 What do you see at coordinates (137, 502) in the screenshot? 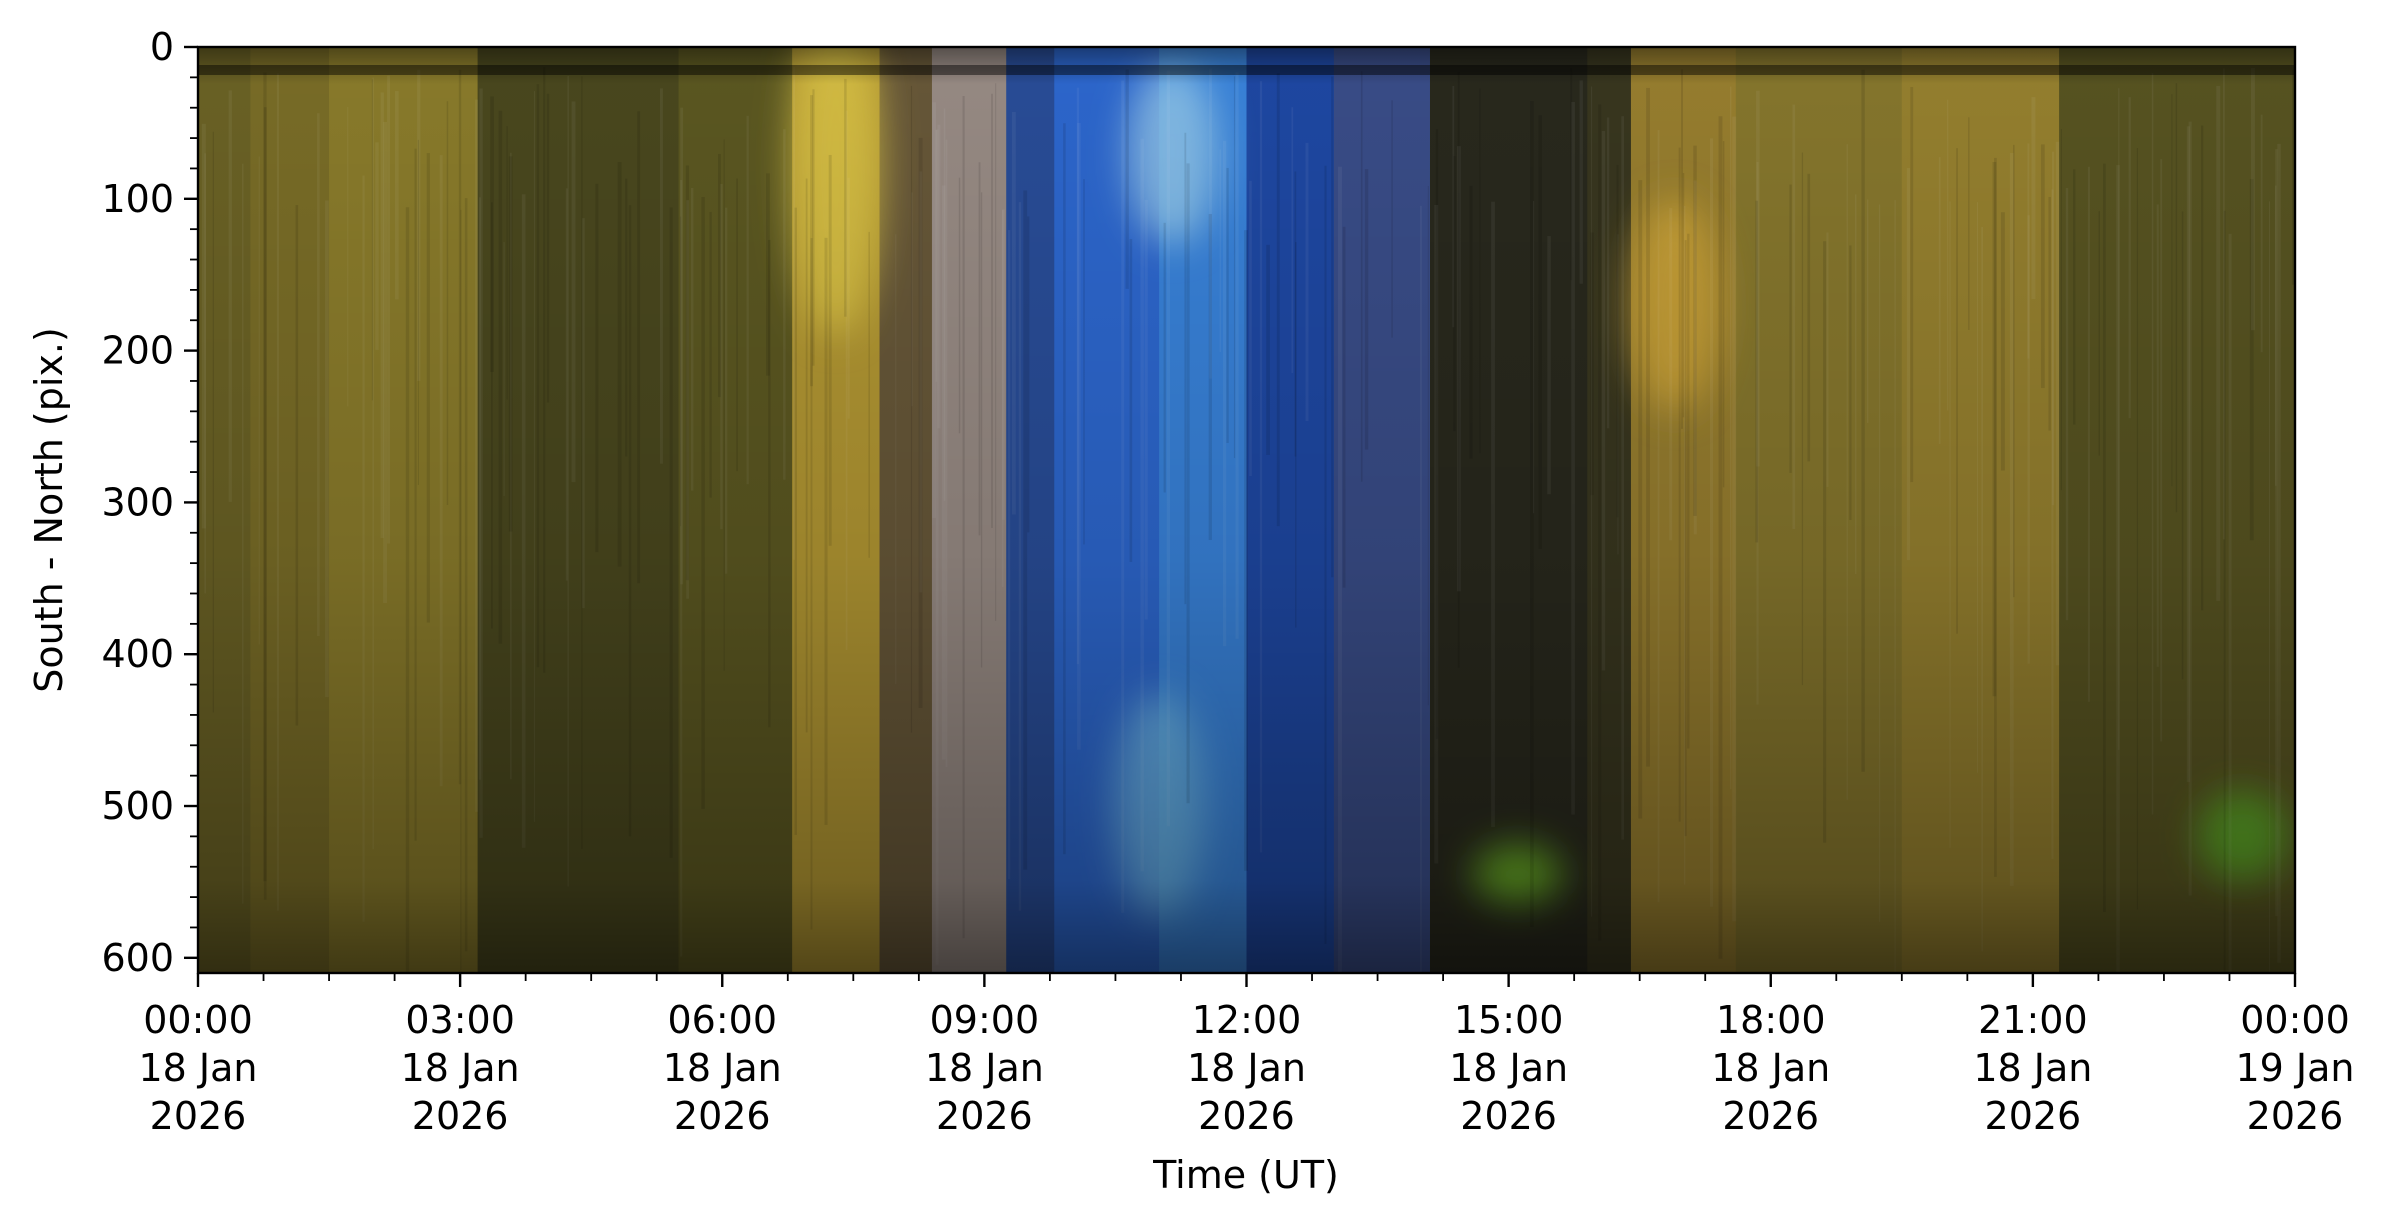
I see `y-tick-label: 300` at bounding box center [137, 502].